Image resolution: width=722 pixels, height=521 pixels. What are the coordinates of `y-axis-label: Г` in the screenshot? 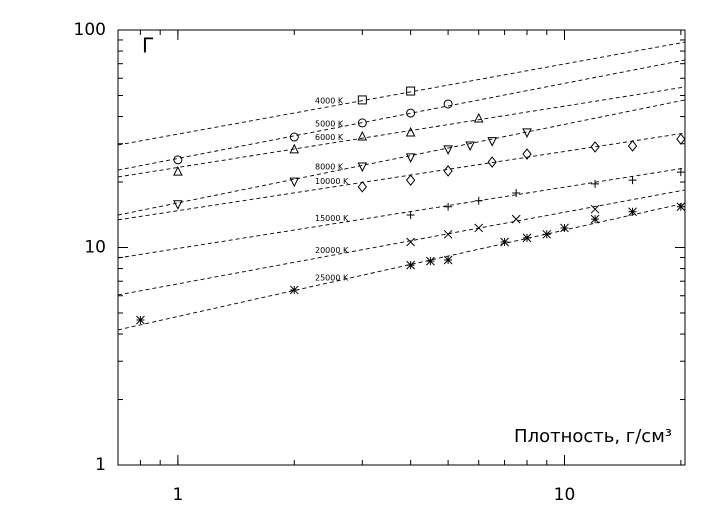 It's located at (148, 46).